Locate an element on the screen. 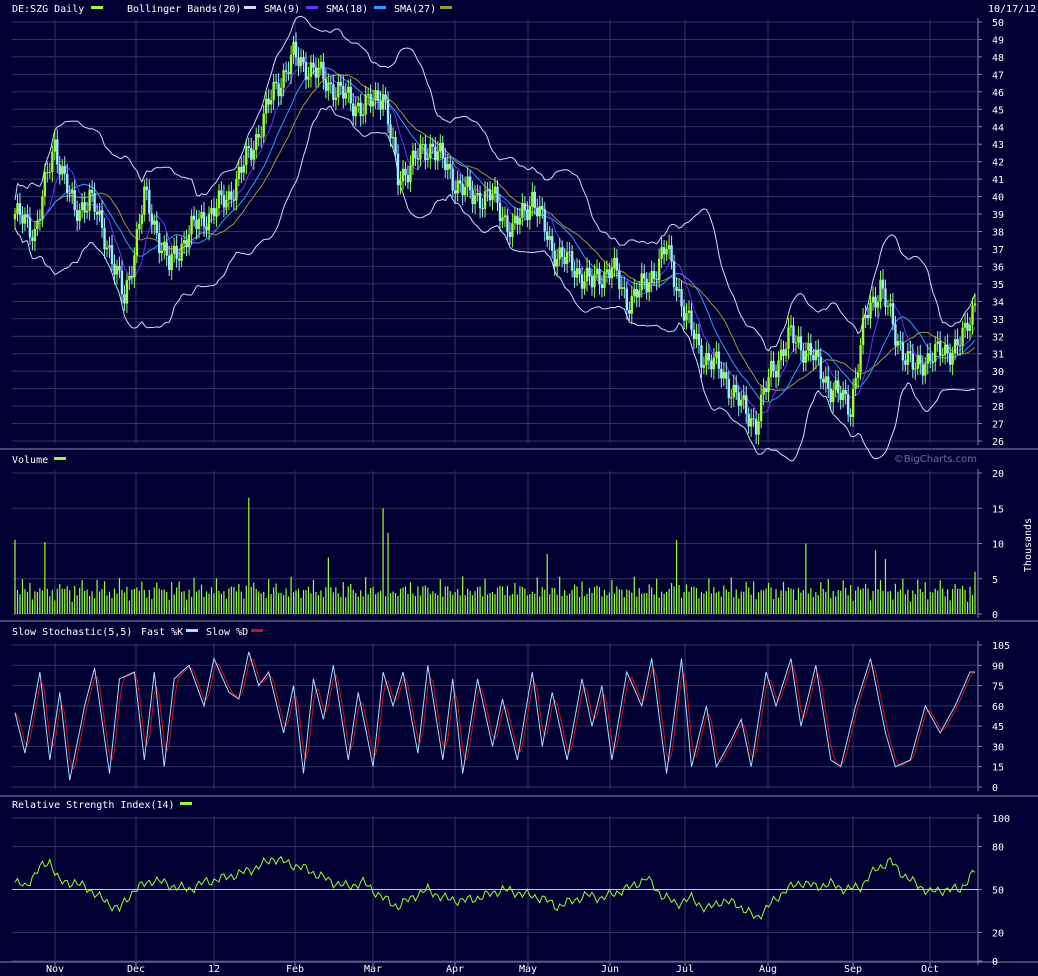 This screenshot has height=976, width=1038. y-tick-label: 10 is located at coordinates (998, 545).